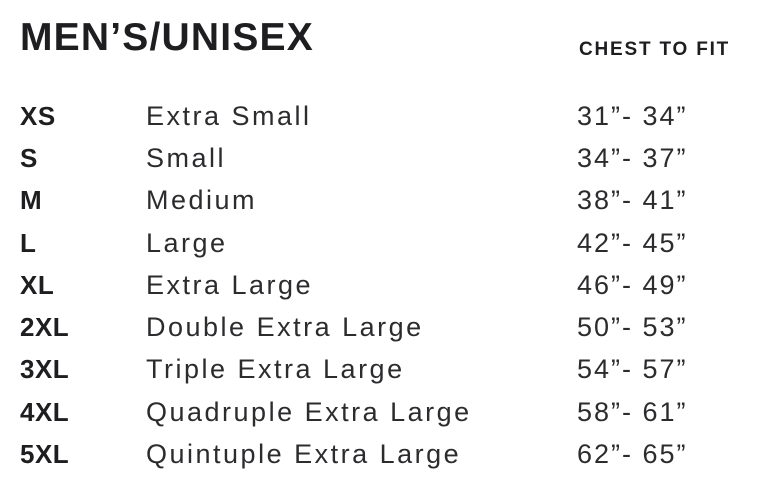 The image size is (782, 494). I want to click on size-code: M, so click(31, 200).